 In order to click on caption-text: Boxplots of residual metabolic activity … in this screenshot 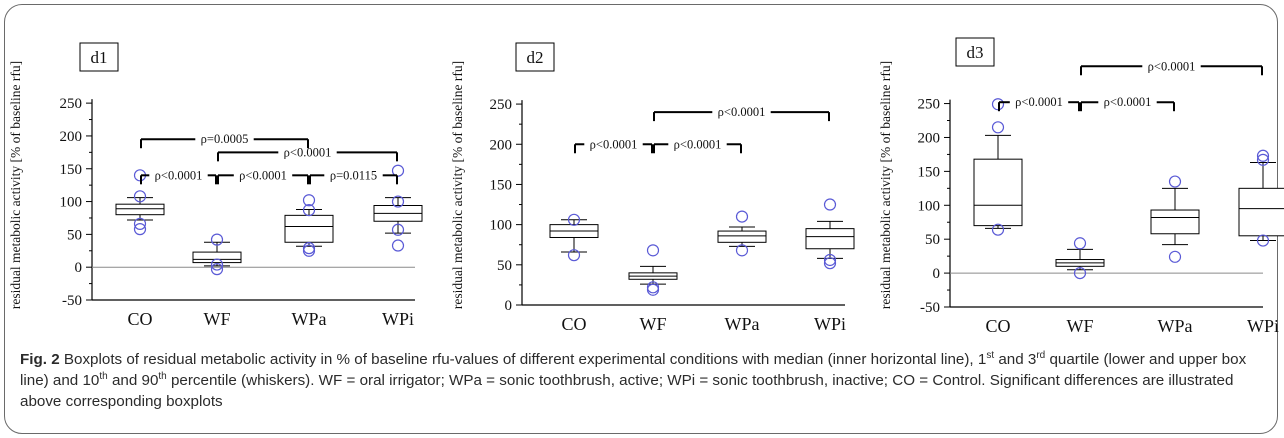, I will do `click(633, 379)`.